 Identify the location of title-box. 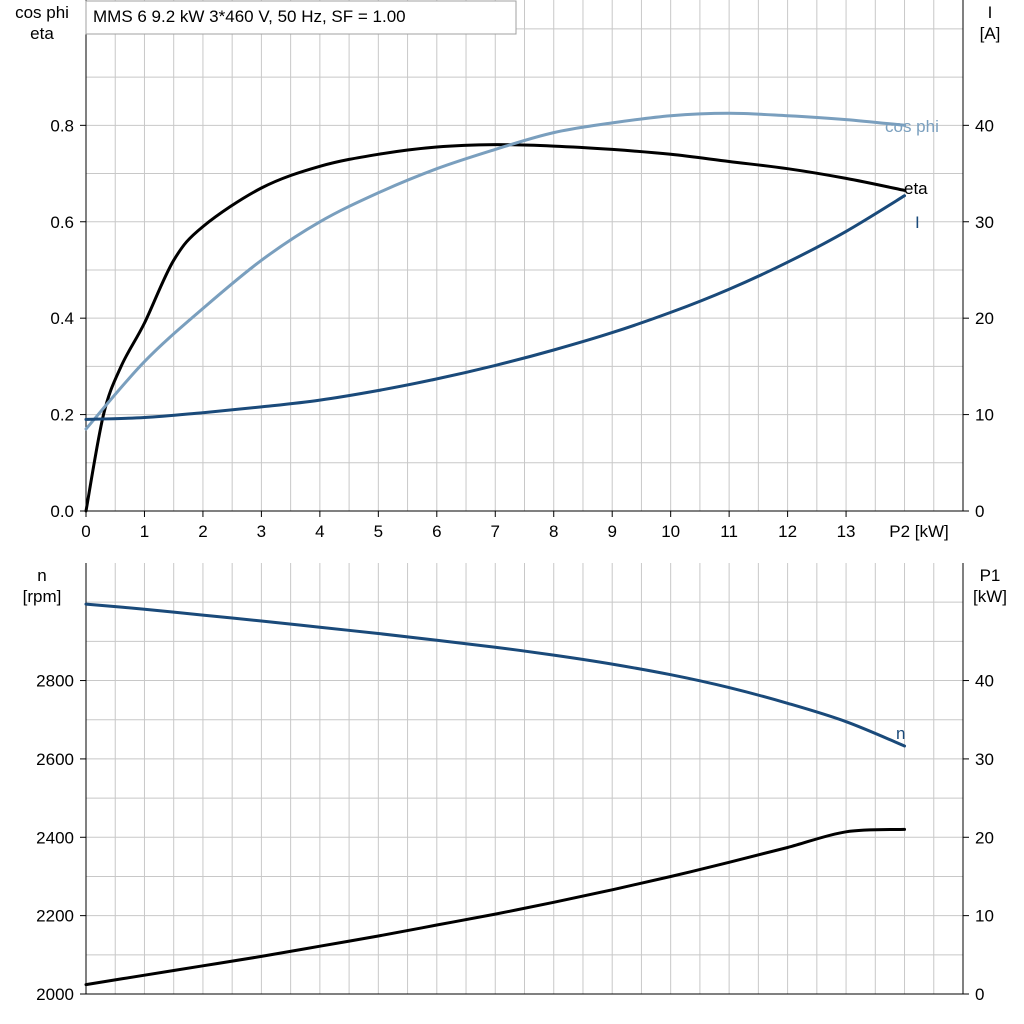
(301, 17).